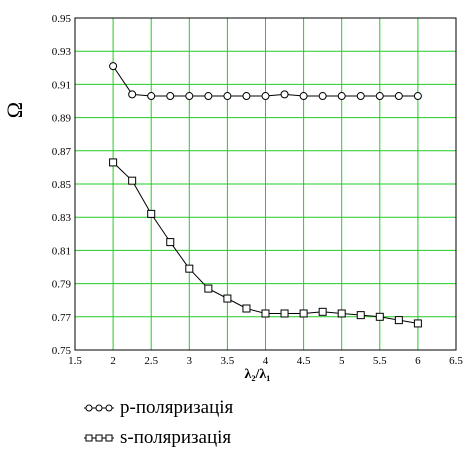  What do you see at coordinates (418, 361) in the screenshot?
I see `x-tick-label: 6` at bounding box center [418, 361].